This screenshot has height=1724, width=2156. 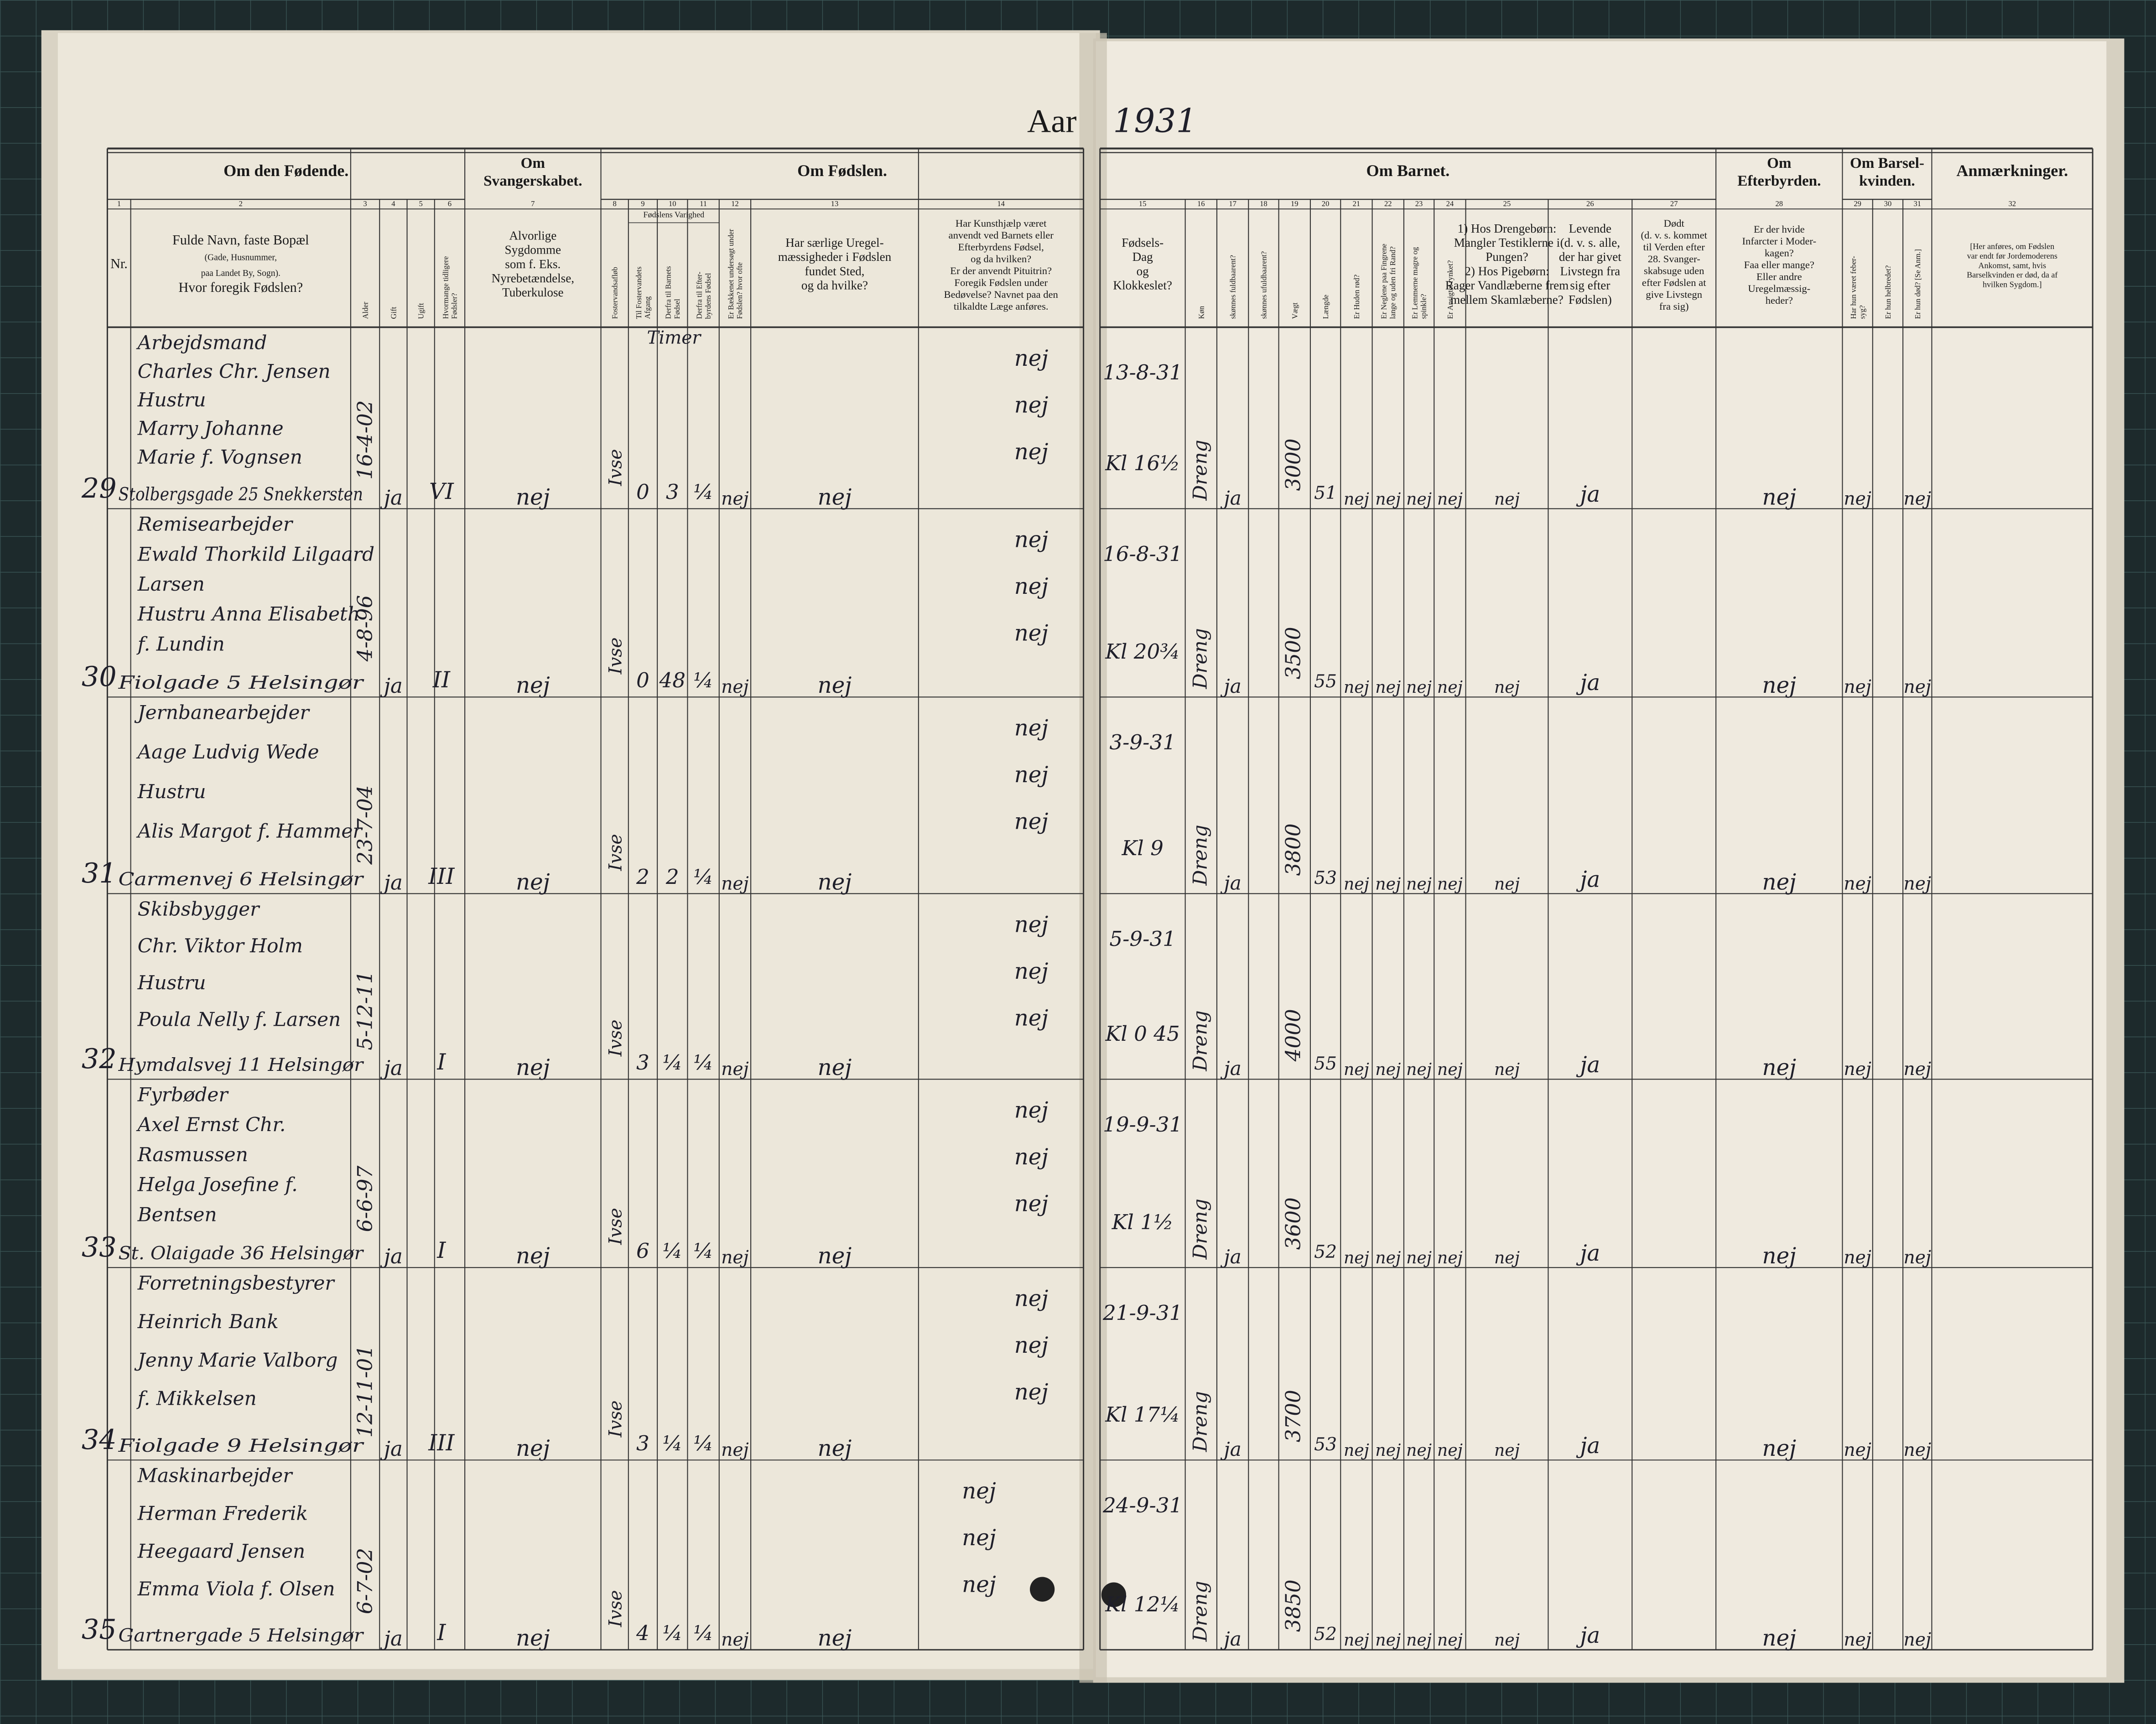 What do you see at coordinates (241, 287) in the screenshot?
I see `column-header: Hvor foregik Fødslen?` at bounding box center [241, 287].